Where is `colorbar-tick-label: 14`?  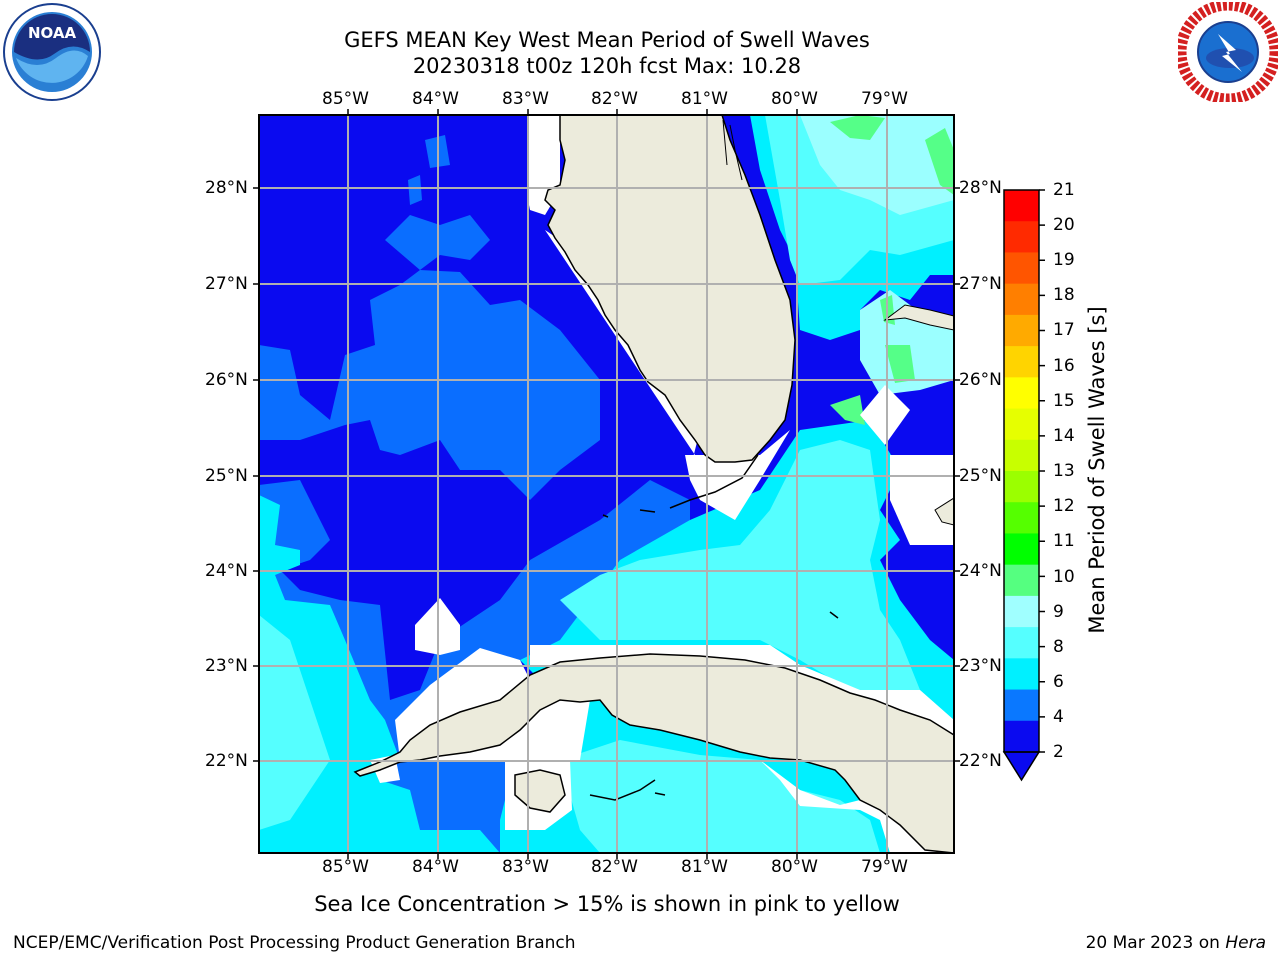 colorbar-tick-label: 14 is located at coordinates (1064, 436).